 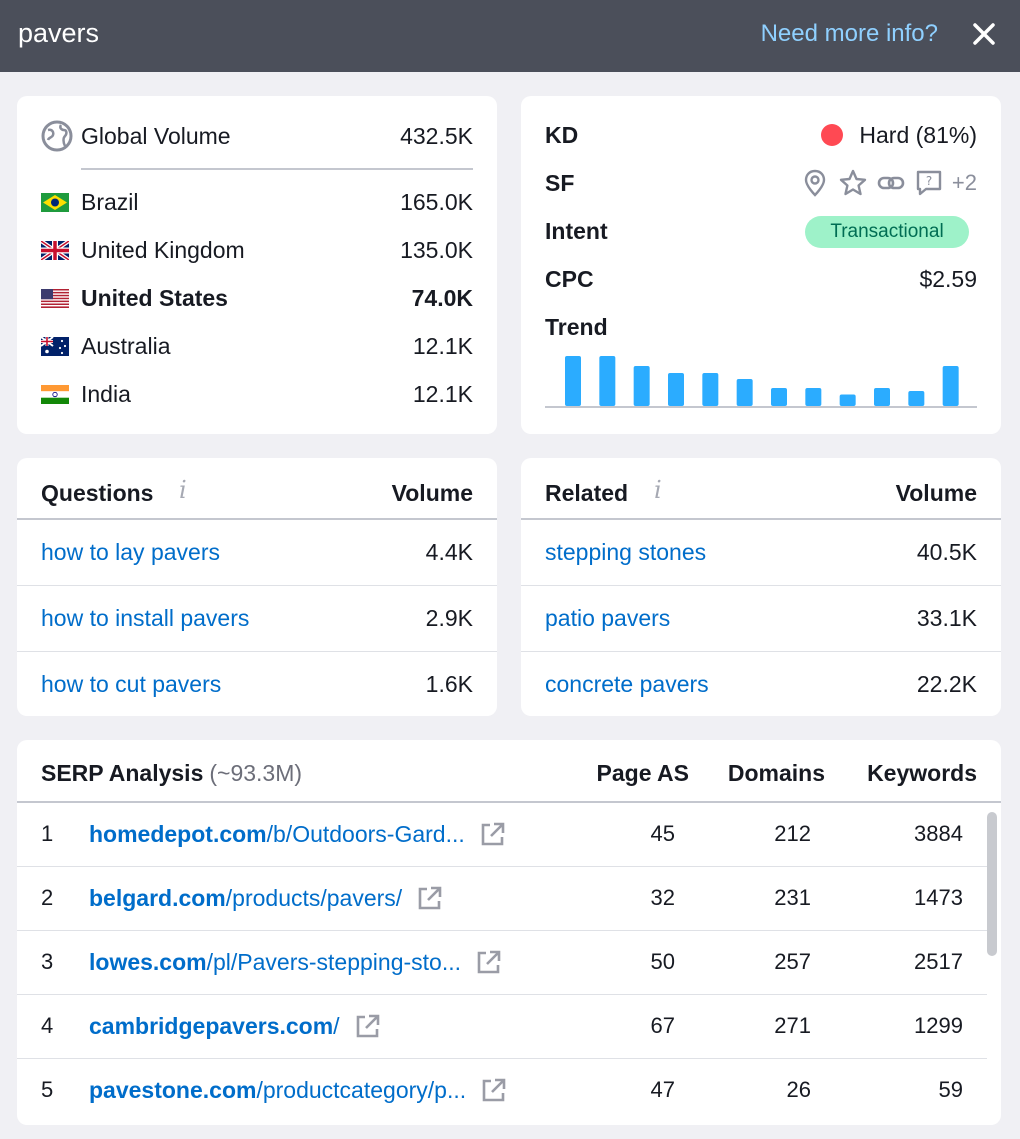 I want to click on keyword-title: pavers, so click(x=59, y=33).